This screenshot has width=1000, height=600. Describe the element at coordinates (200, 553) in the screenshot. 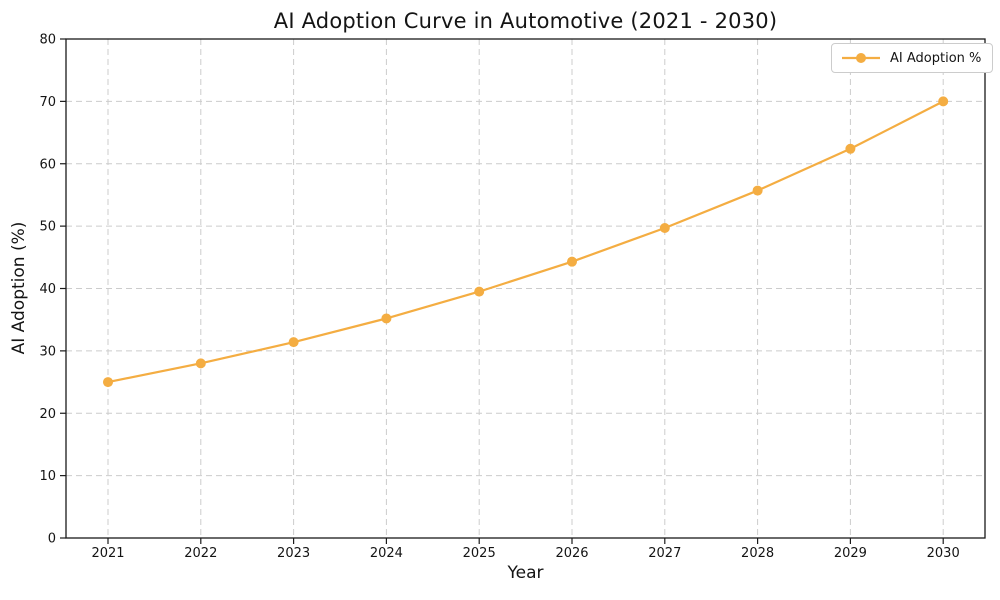

I see `x-tick-label: 2022` at that location.